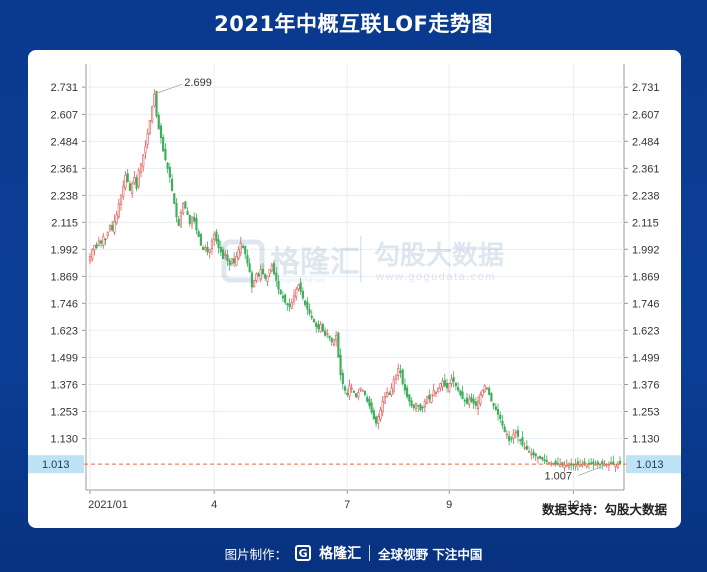 The height and width of the screenshot is (572, 707). I want to click on min-leader-line, so click(591, 470).